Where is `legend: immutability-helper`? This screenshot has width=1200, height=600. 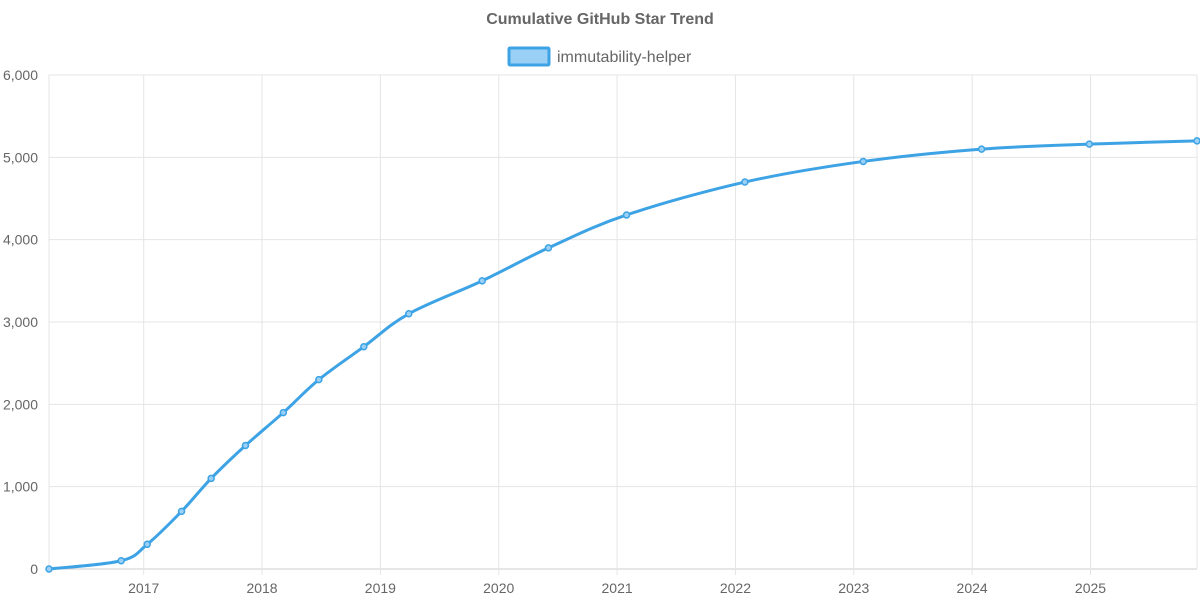
legend: immutability-helper is located at coordinates (599, 56).